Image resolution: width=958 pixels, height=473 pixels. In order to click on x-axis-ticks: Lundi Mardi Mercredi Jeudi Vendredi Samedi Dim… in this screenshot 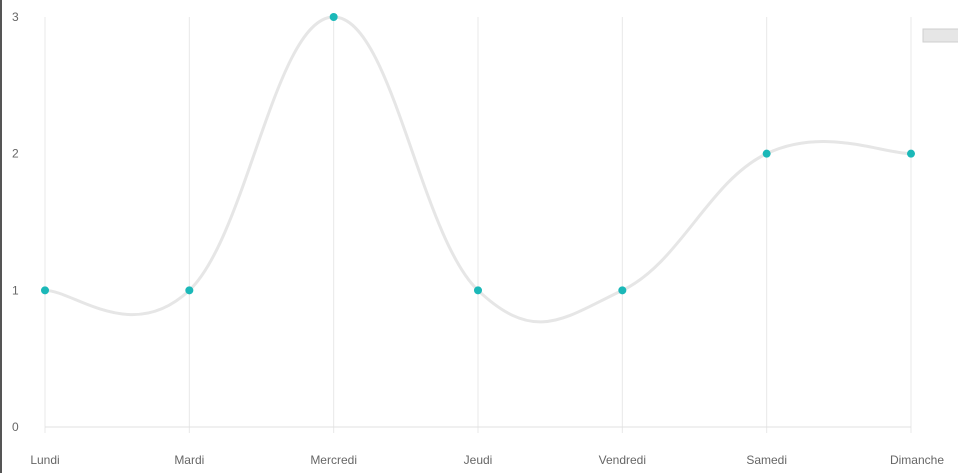, I will do `click(487, 460)`.